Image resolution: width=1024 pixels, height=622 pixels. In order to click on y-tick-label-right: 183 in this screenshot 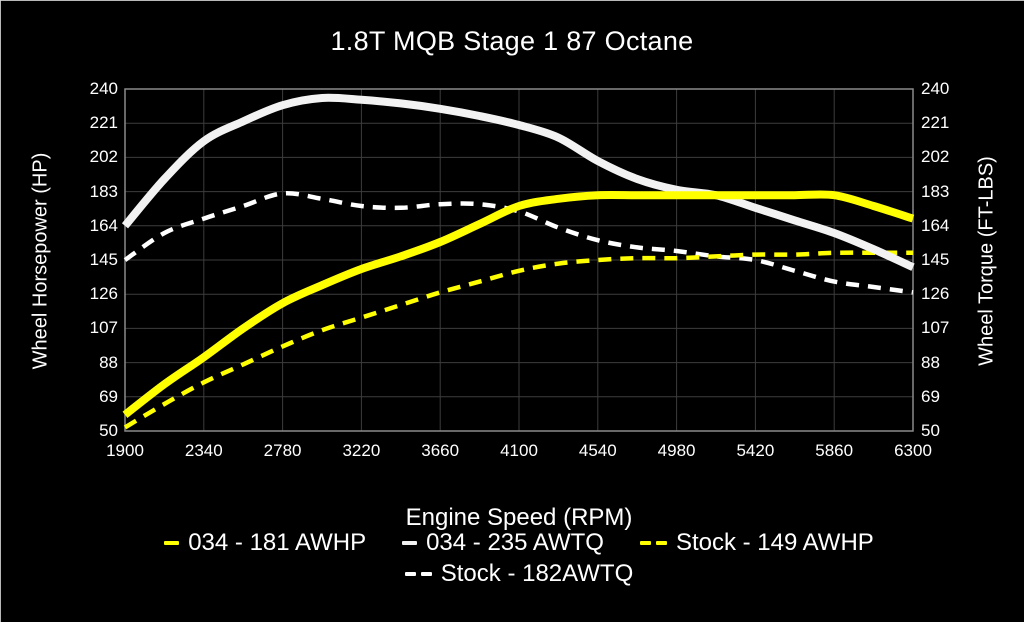, I will do `click(935, 191)`.